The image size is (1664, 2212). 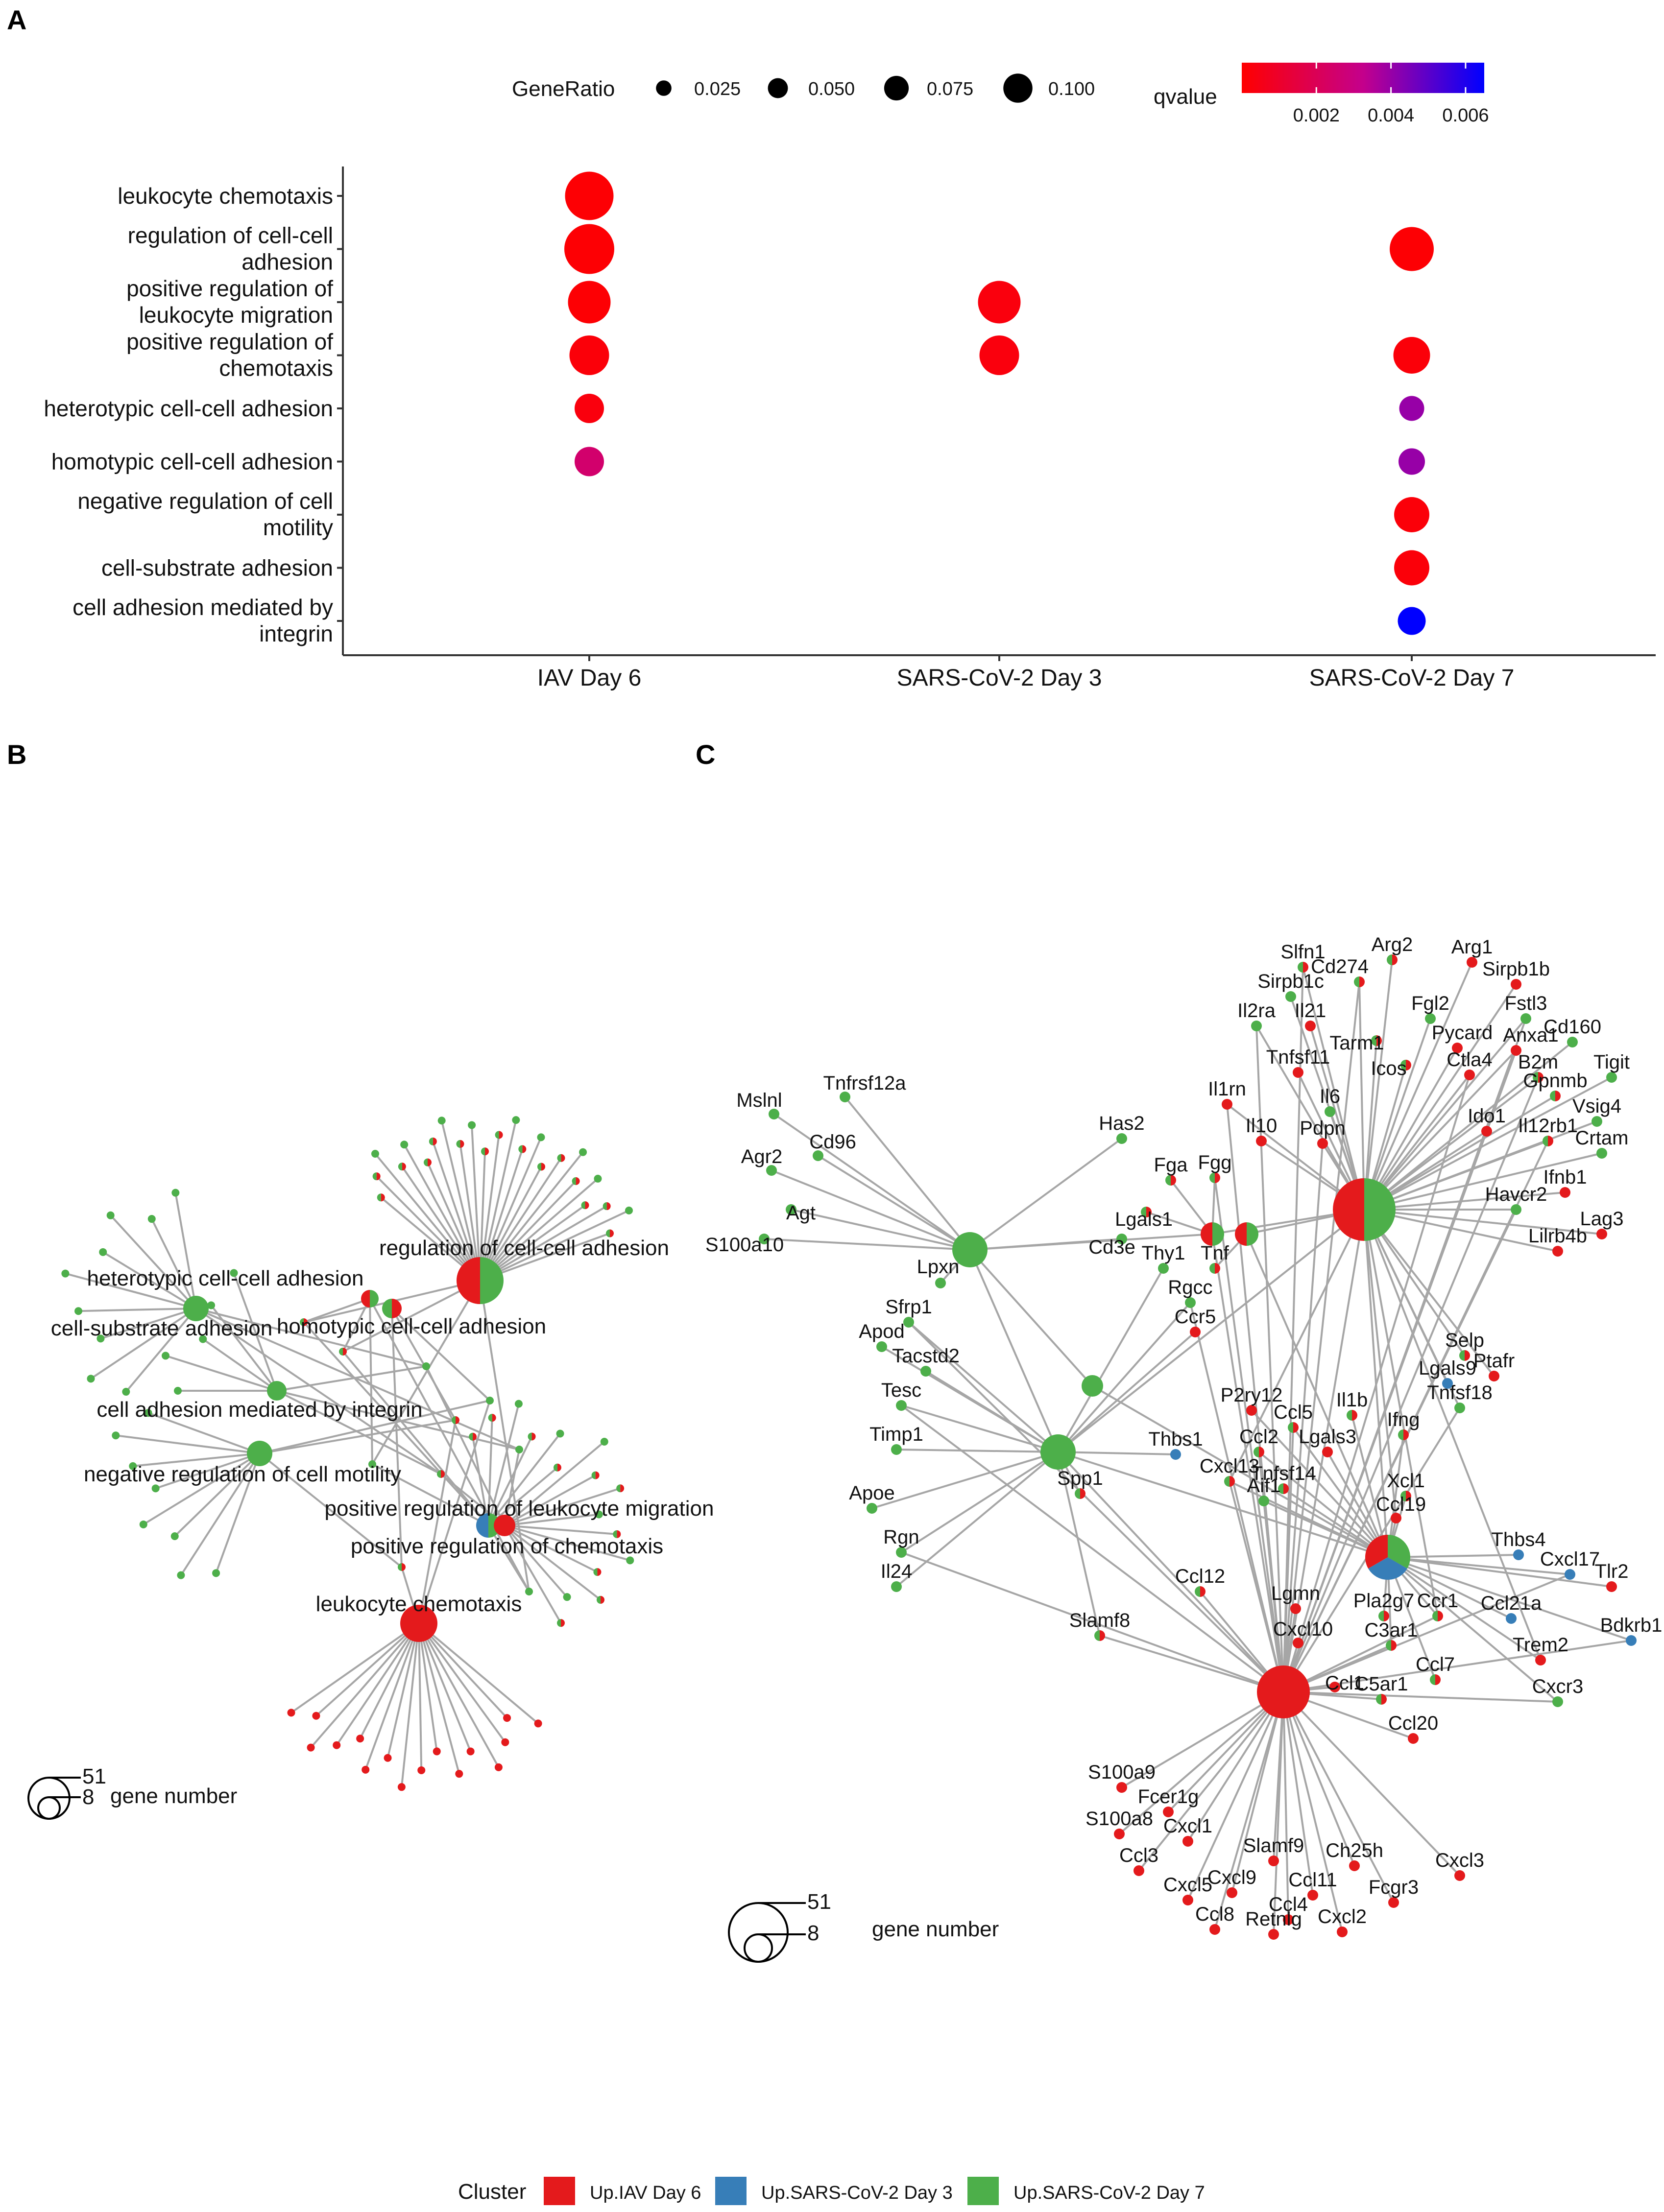 I want to click on gene-label: Sirpb1b, so click(x=1516, y=969).